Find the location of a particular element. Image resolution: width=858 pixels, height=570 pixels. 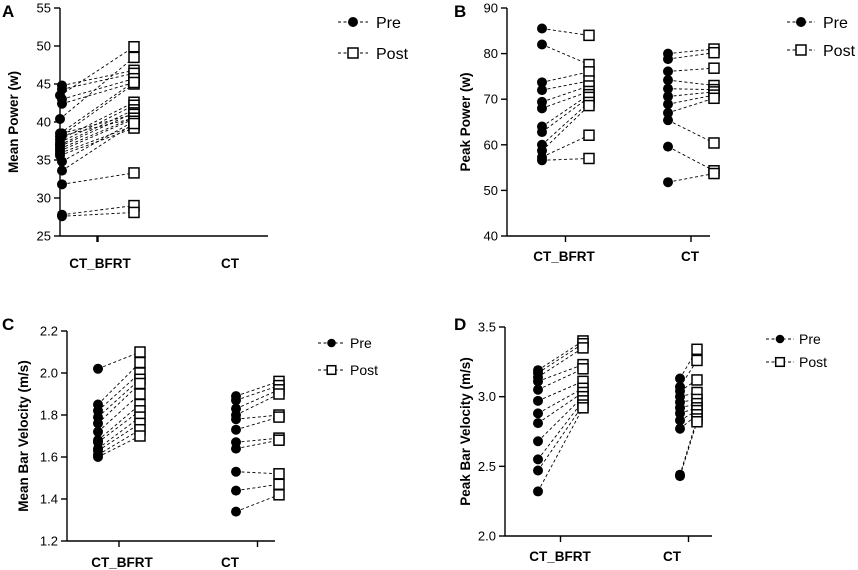

category-label: CT is located at coordinates (690, 256).